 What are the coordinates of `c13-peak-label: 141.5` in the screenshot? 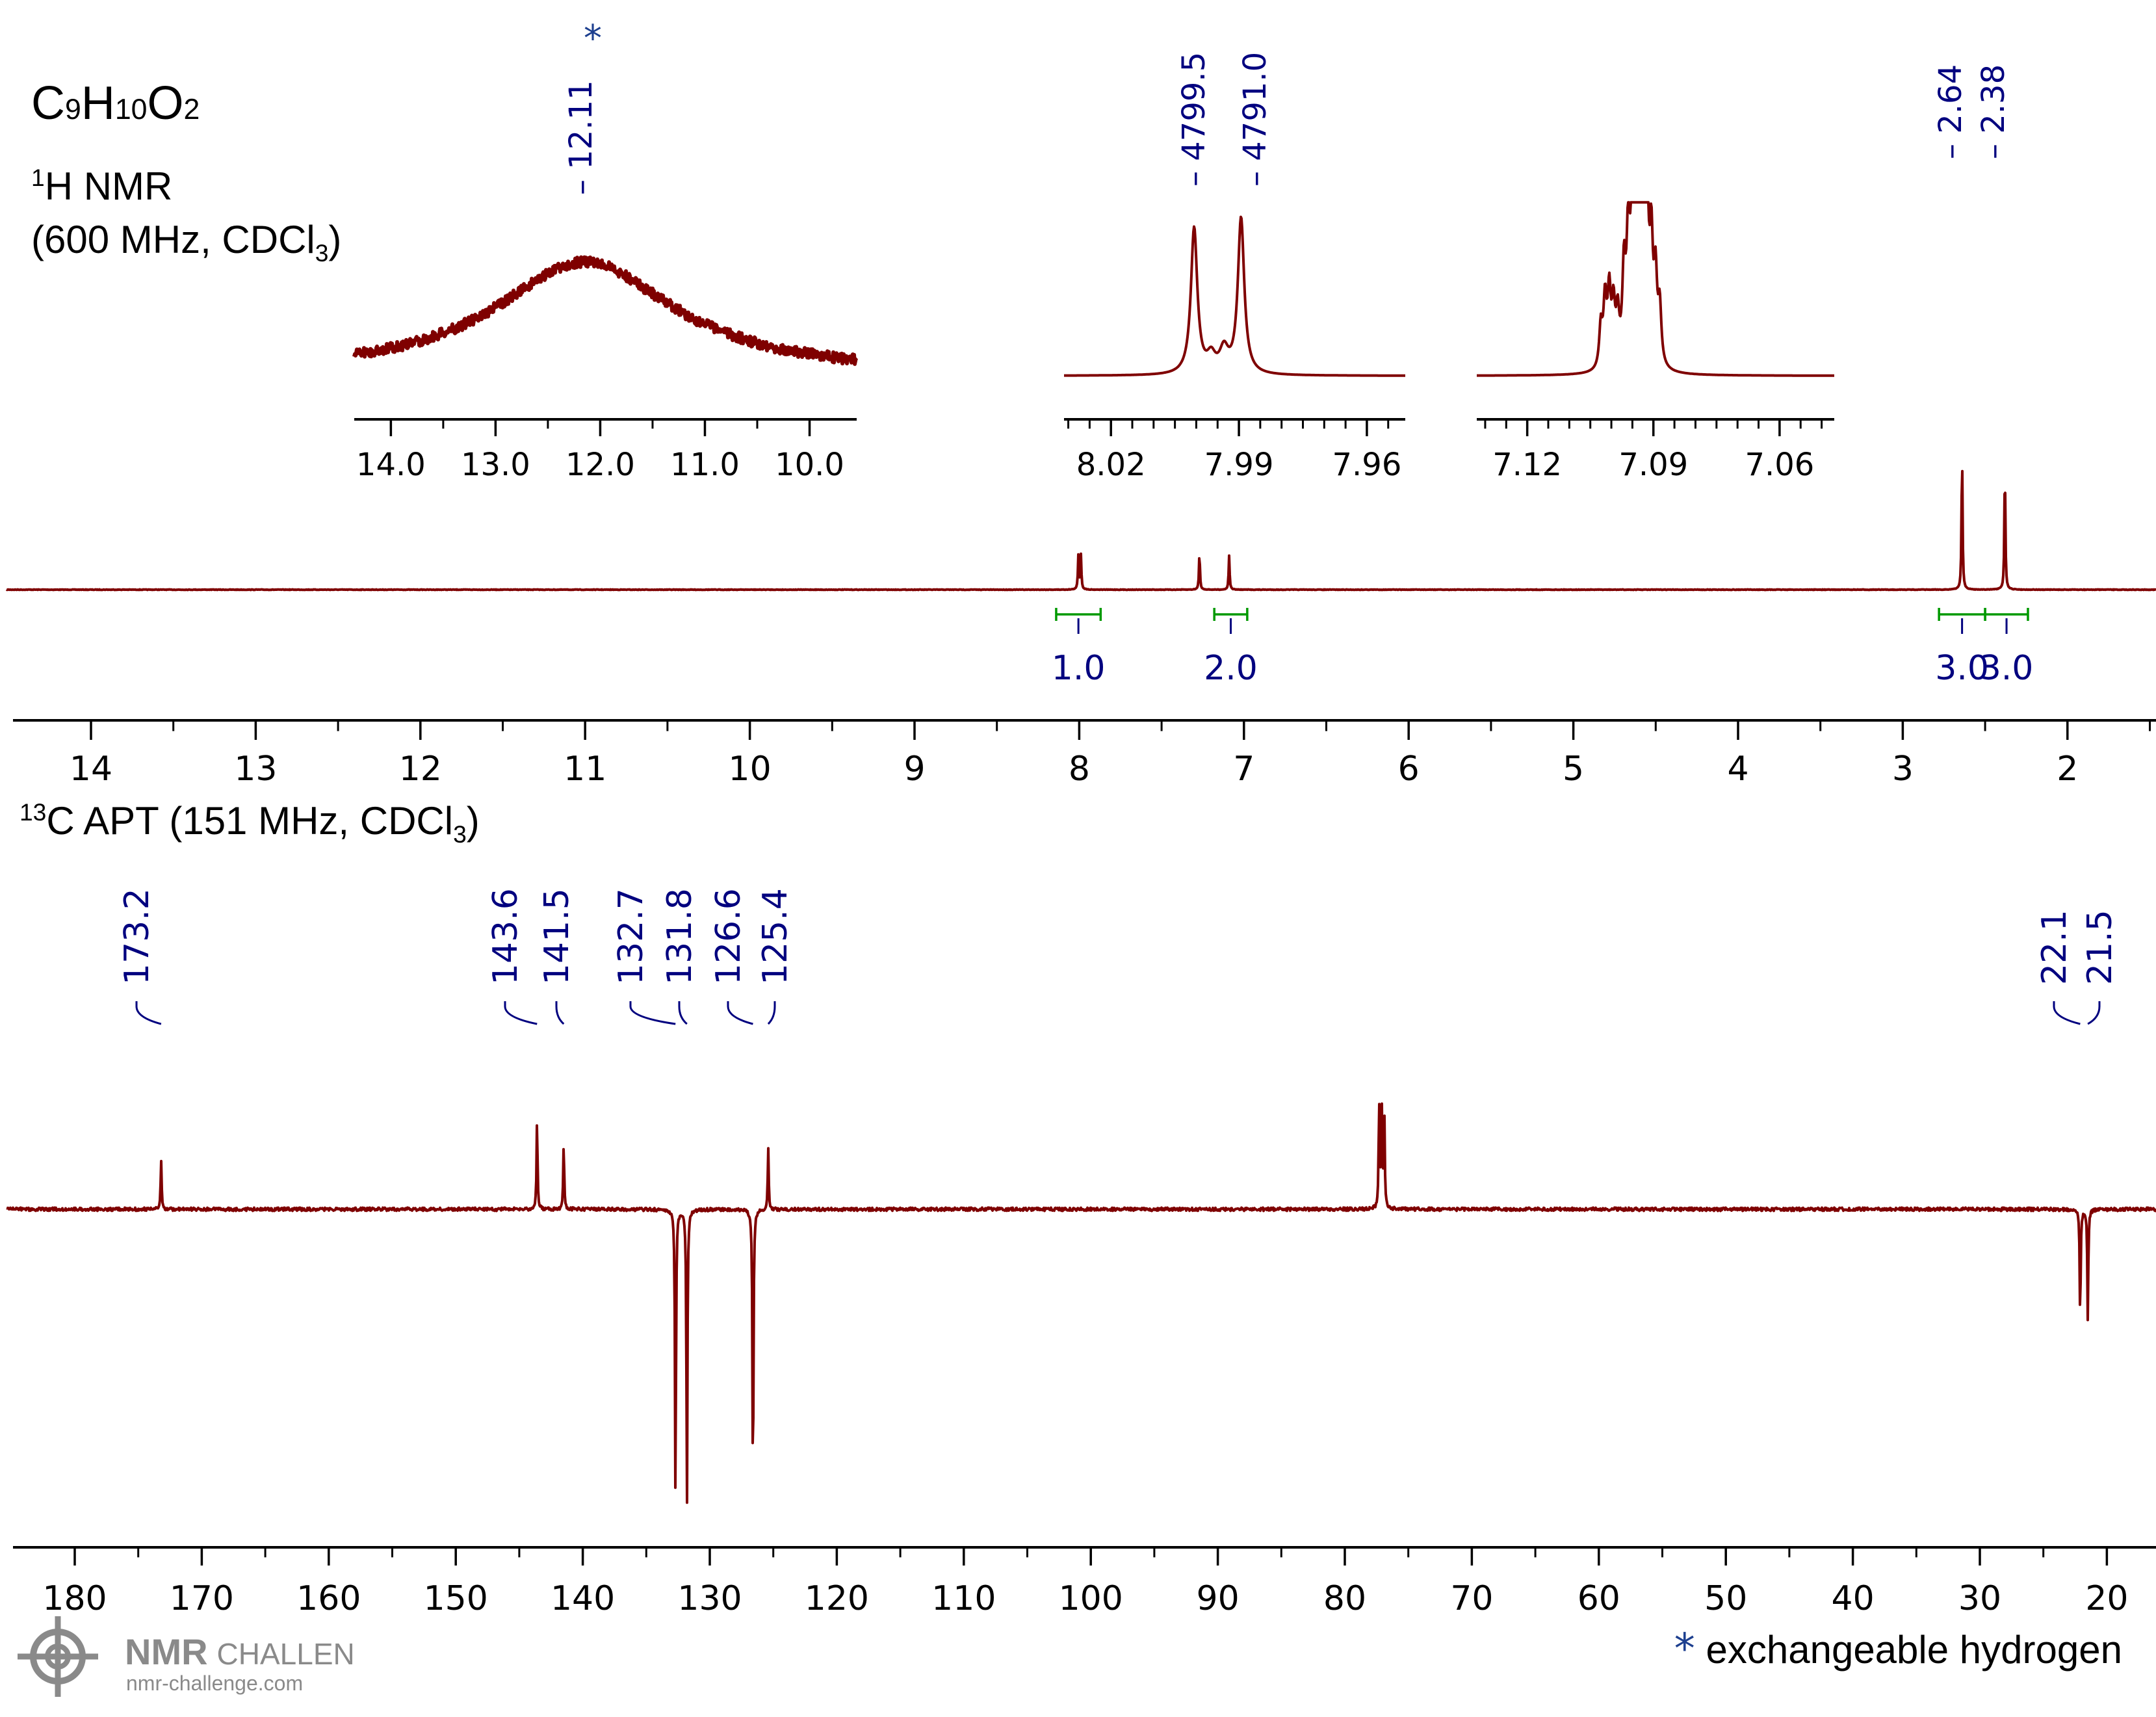 It's located at (557, 936).